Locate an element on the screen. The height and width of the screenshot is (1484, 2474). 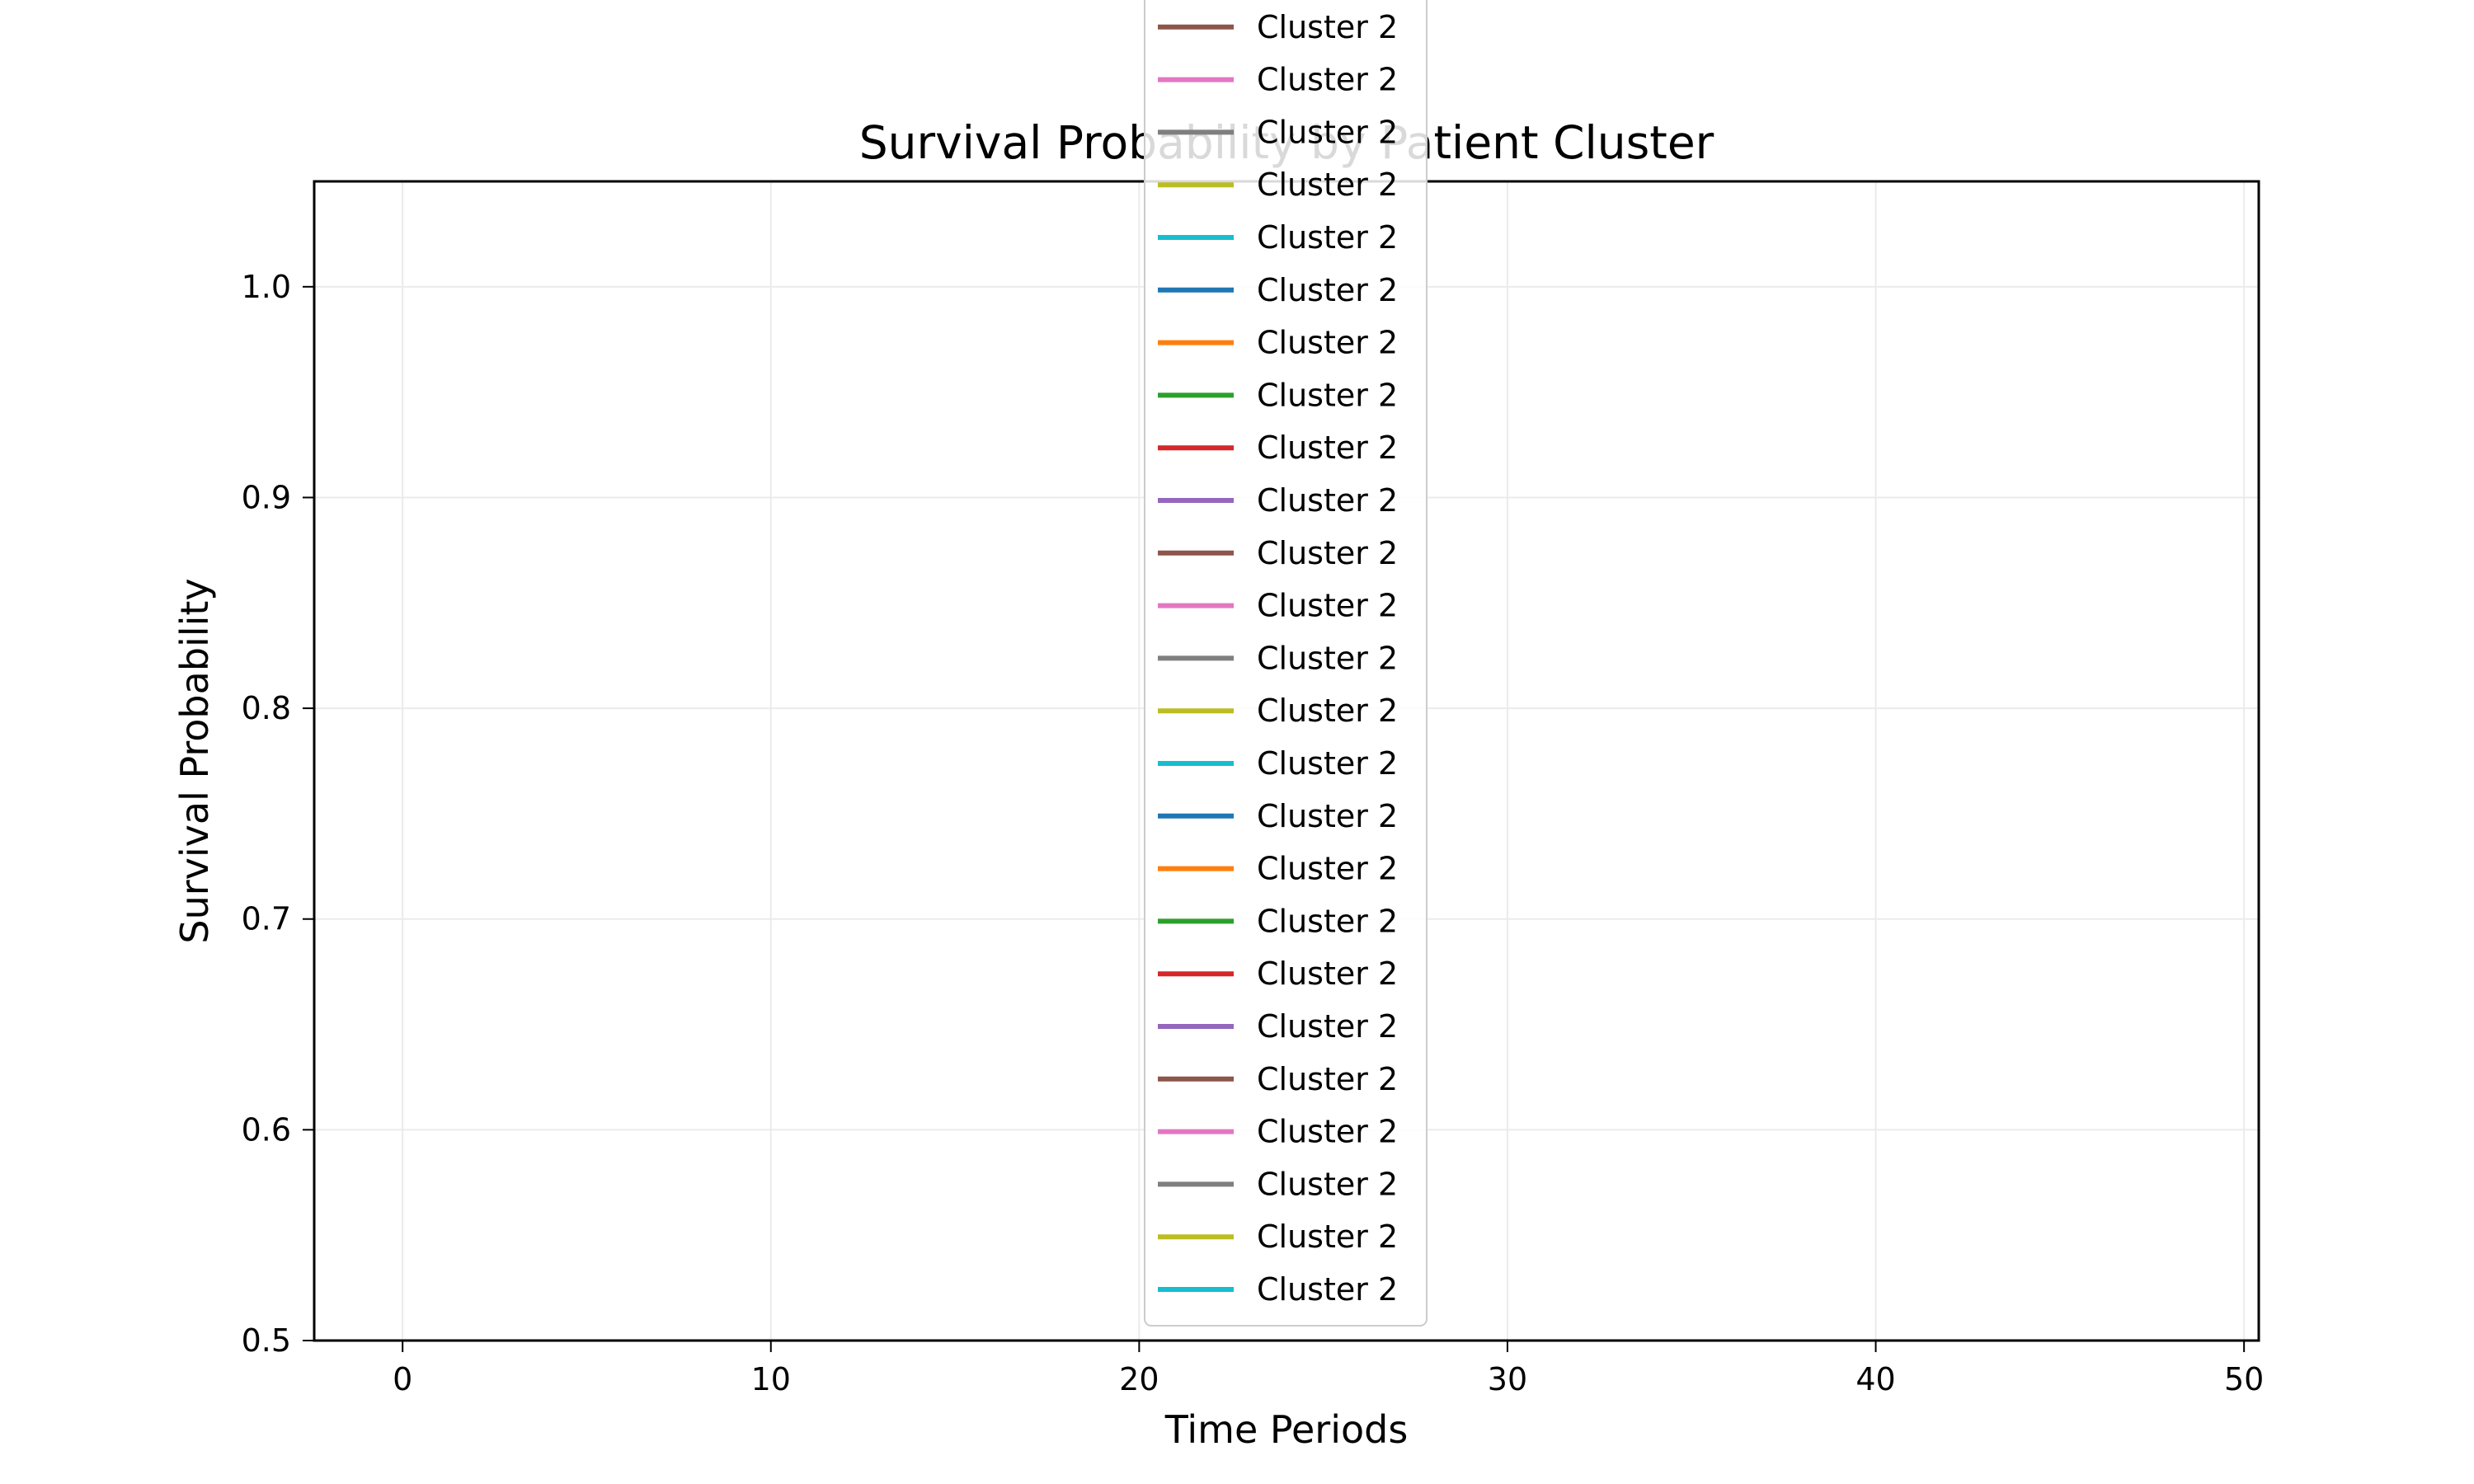
x-tick-label: 10 is located at coordinates (771, 1379).